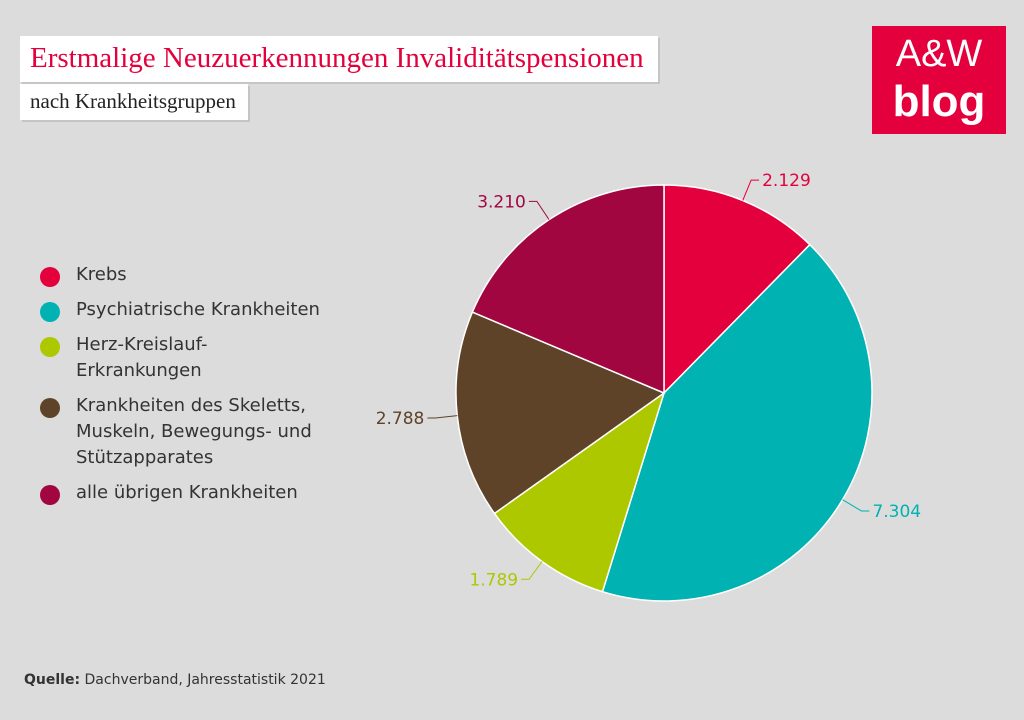 This screenshot has width=1024, height=720. Describe the element at coordinates (145, 457) in the screenshot. I see `legend-label: Stützapparates` at that location.